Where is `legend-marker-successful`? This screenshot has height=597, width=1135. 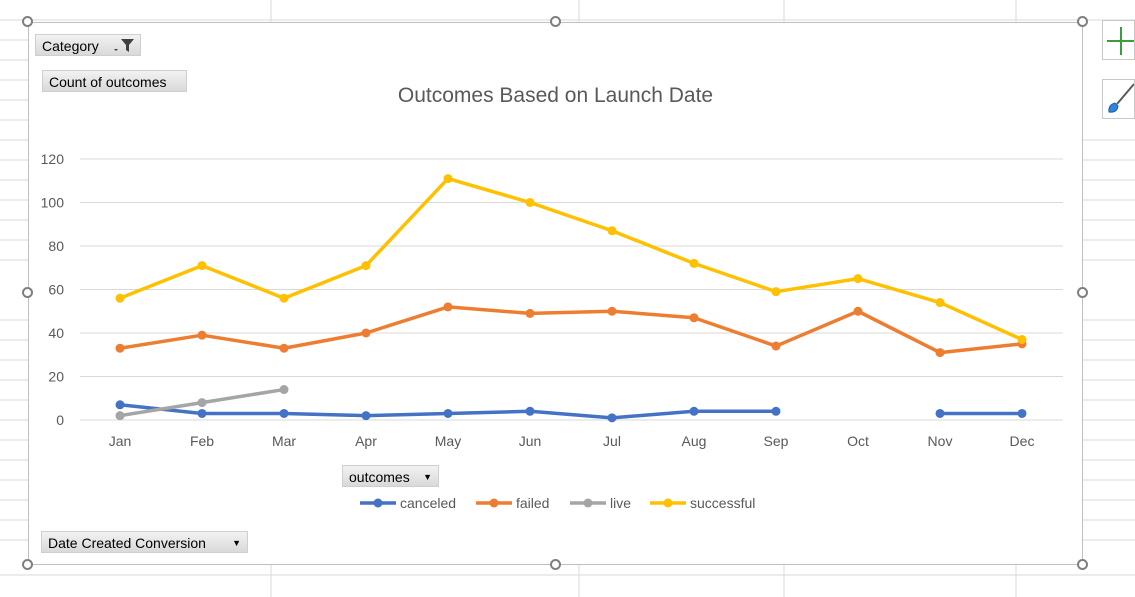 legend-marker-successful is located at coordinates (668, 503).